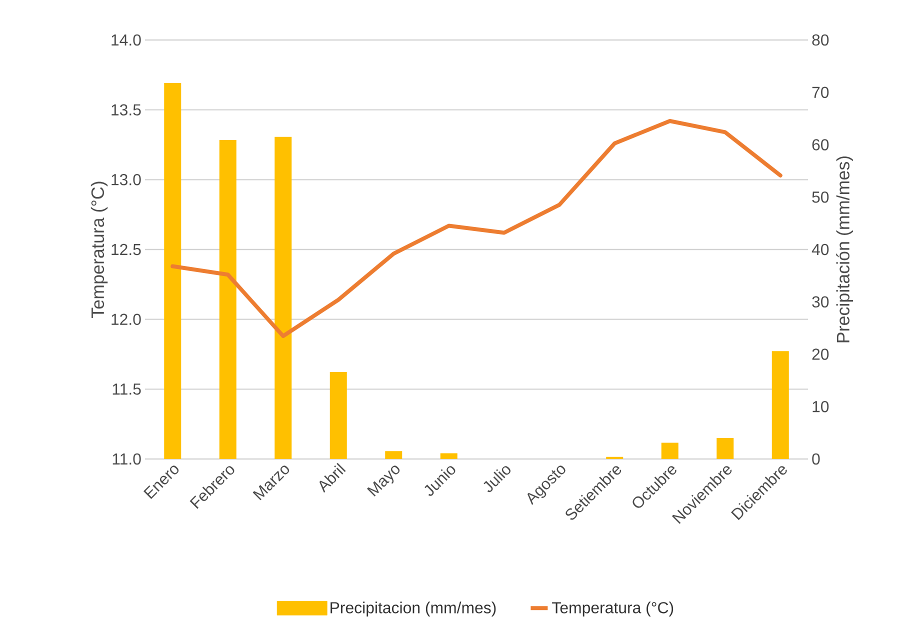  What do you see at coordinates (820, 354) in the screenshot?
I see `y2-tick-label: 20` at bounding box center [820, 354].